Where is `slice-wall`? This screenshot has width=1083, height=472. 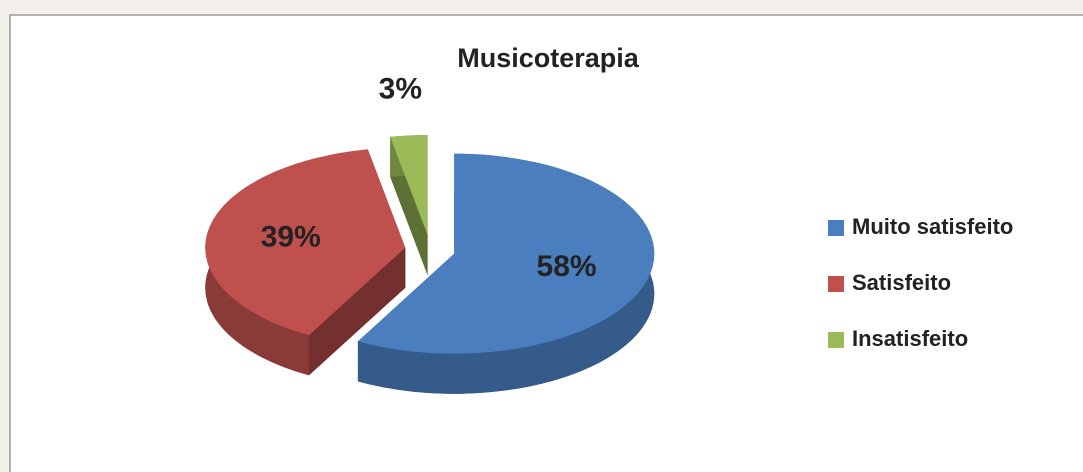
slice-wall is located at coordinates (357, 311).